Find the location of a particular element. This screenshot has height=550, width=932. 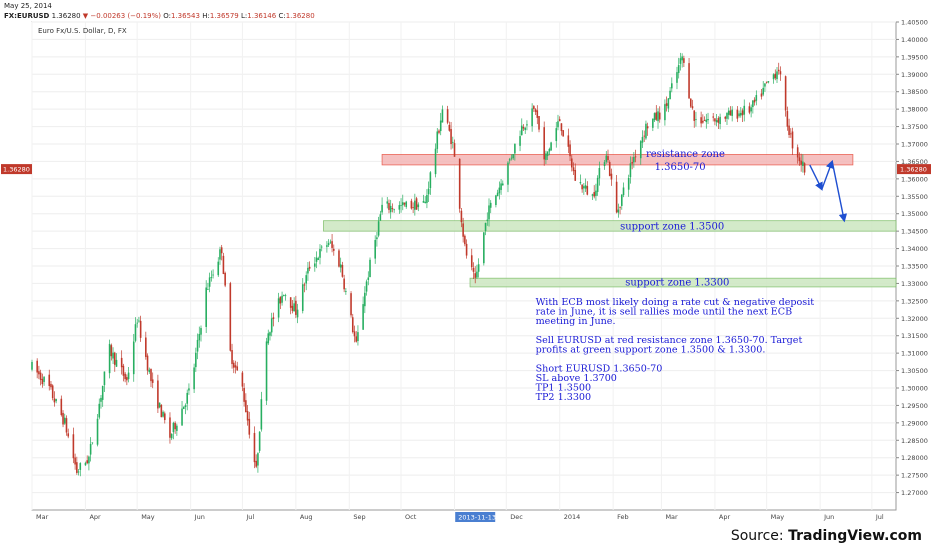

y-tick-label: 1.37000 is located at coordinates (914, 145).